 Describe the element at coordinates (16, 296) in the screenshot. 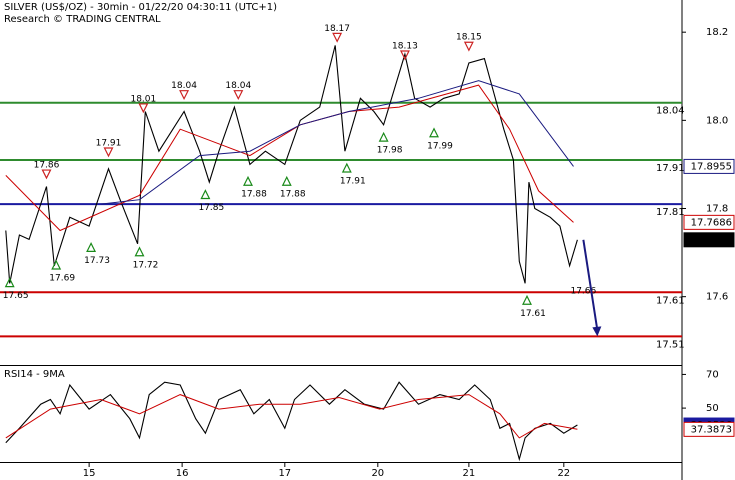

I see `annotation-label: 17.65` at that location.